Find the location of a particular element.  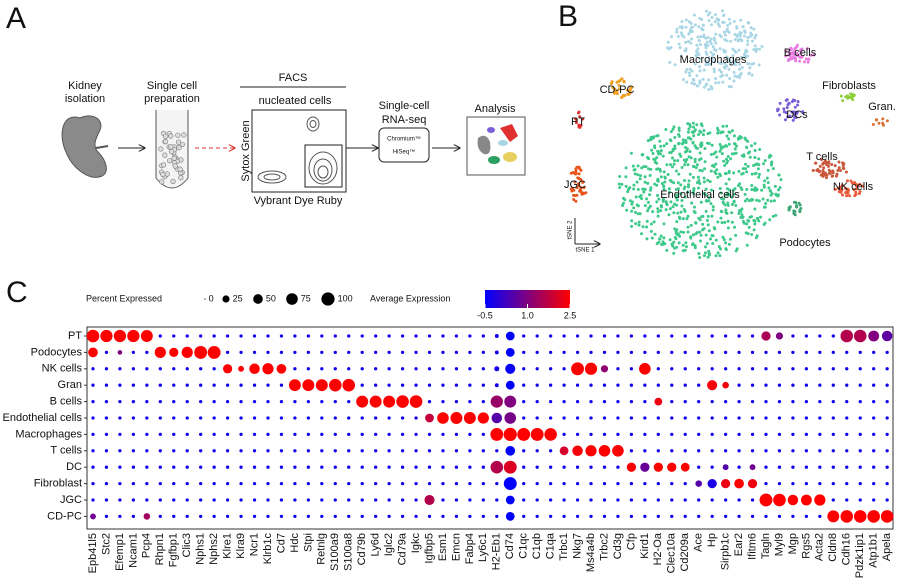

gene-label: Stc2 is located at coordinates (106, 544).